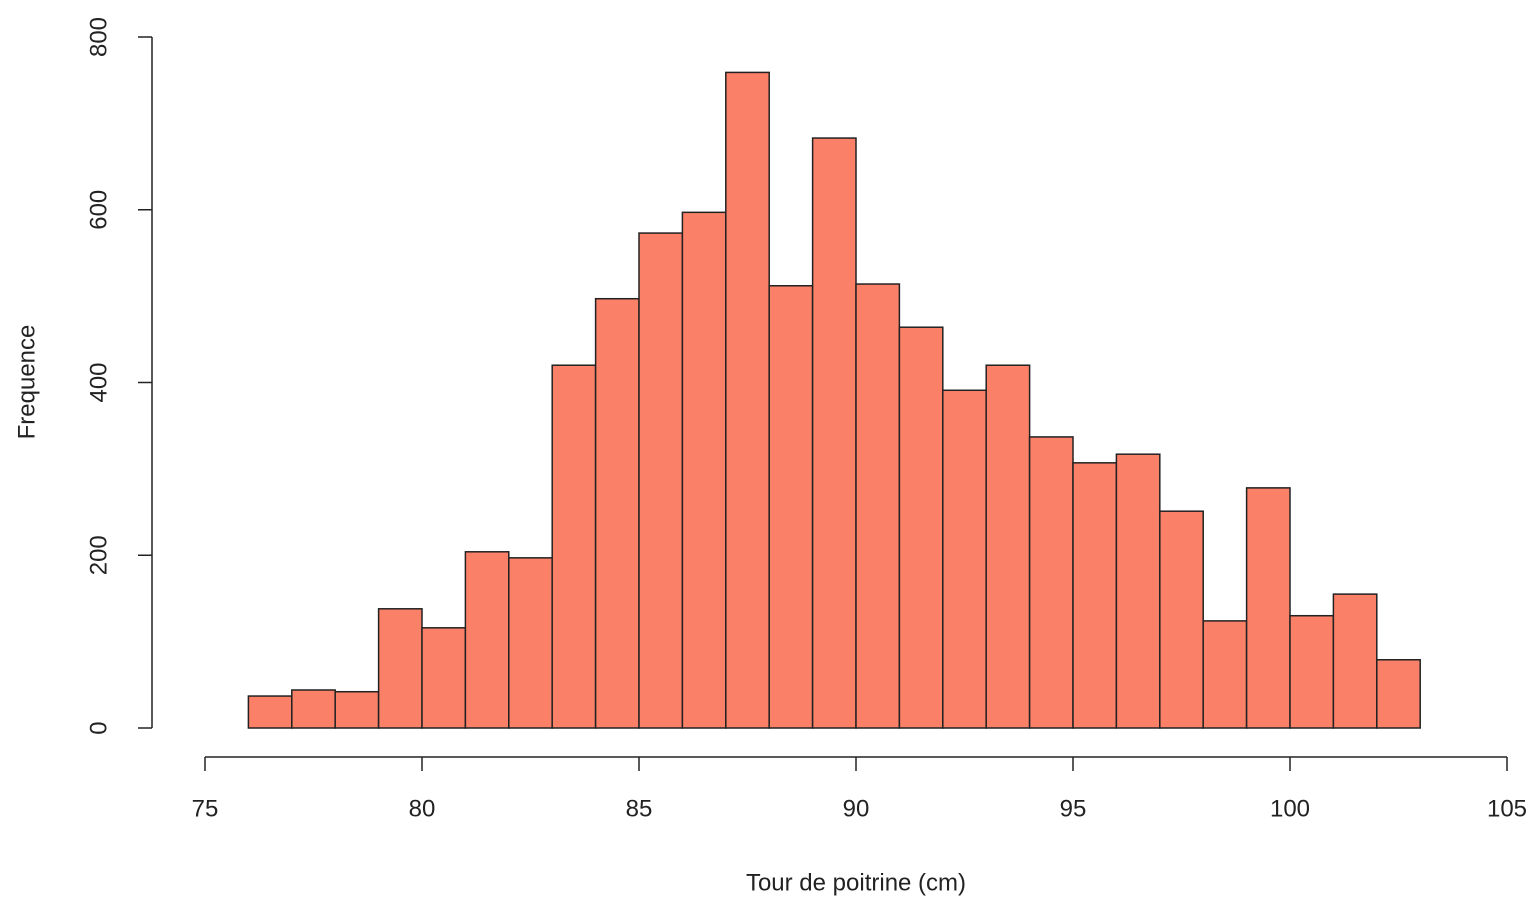 The height and width of the screenshot is (902, 1537). What do you see at coordinates (98, 382) in the screenshot?
I see `y-tick-label: 400` at bounding box center [98, 382].